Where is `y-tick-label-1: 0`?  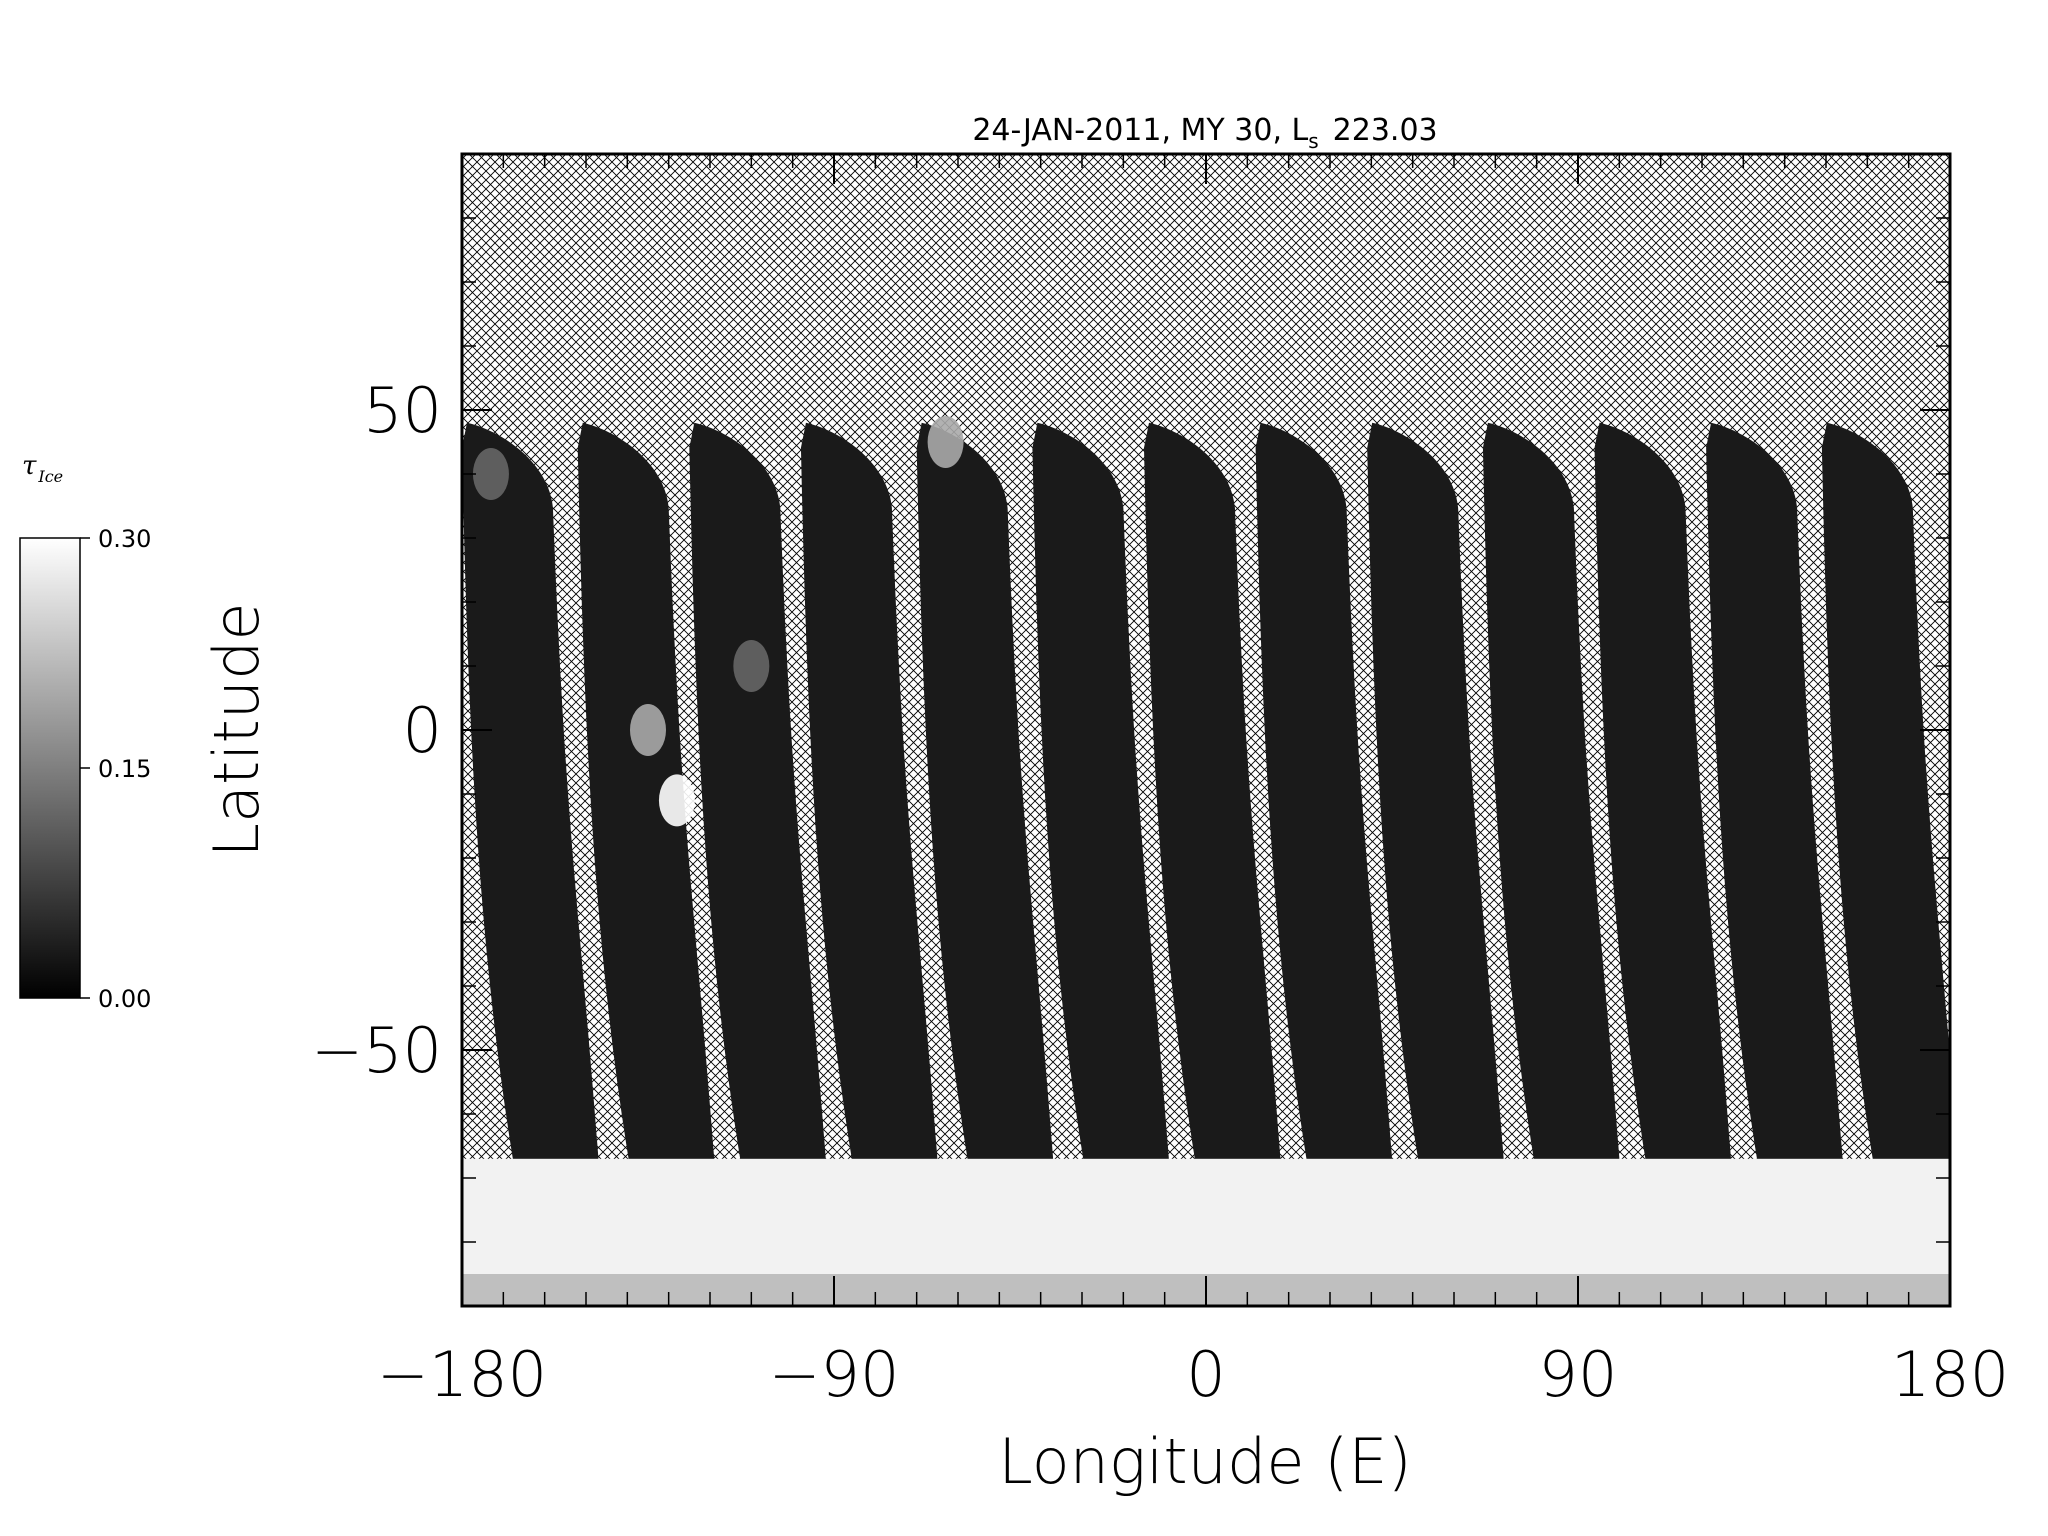
y-tick-label-1: 0 is located at coordinates (422, 730).